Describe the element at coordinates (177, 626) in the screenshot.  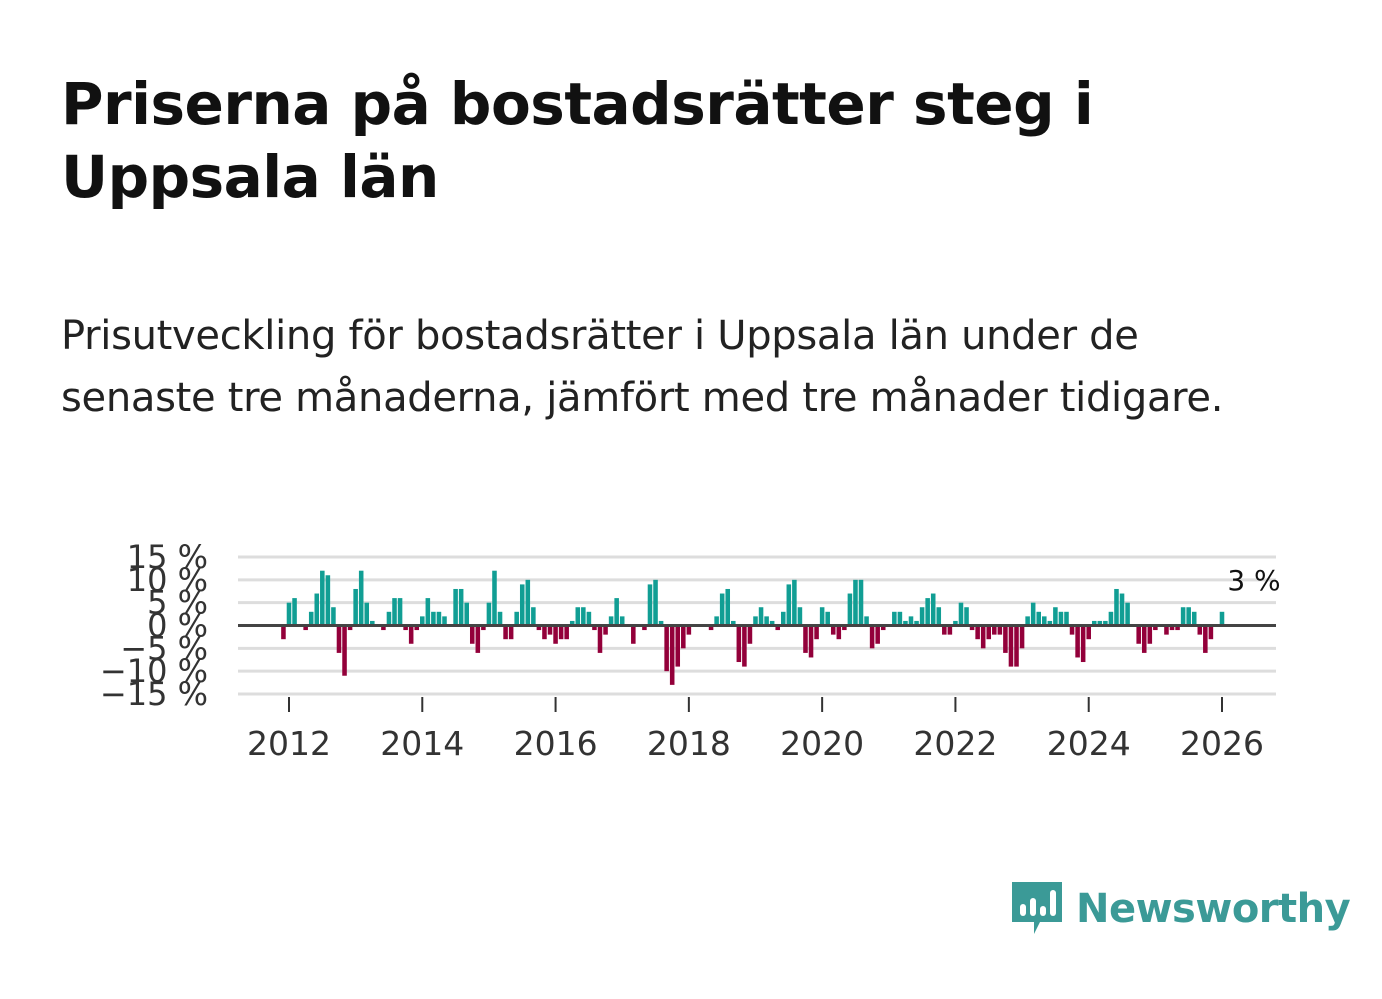
I see `y-tick-label: 0 %` at that location.